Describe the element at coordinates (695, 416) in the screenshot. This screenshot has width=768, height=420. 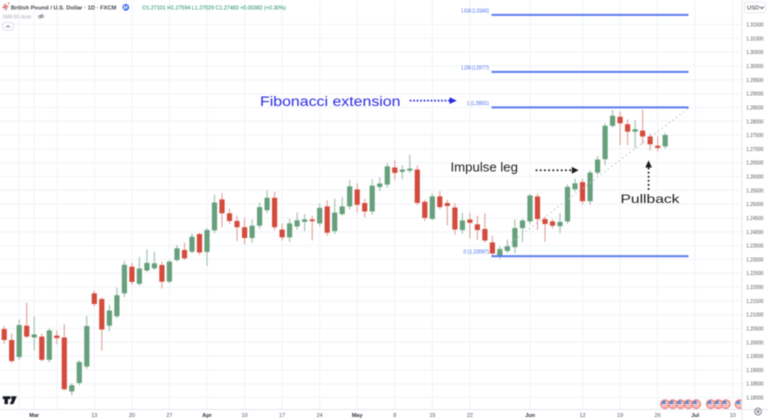
I see `svg-text: Jul` at that location.